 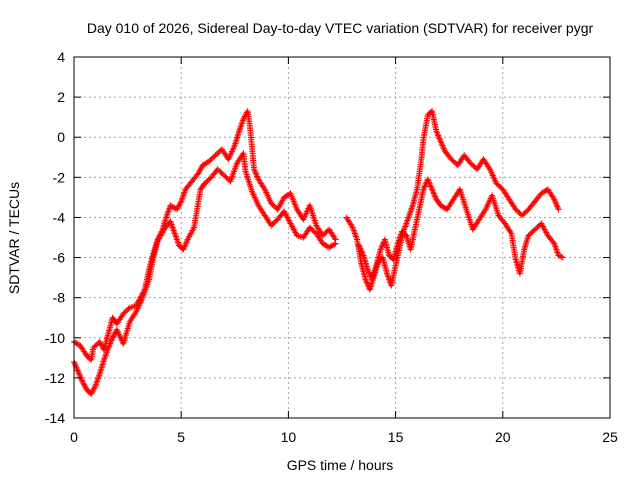 What do you see at coordinates (55, 338) in the screenshot?
I see `y-tick-label: -10` at bounding box center [55, 338].